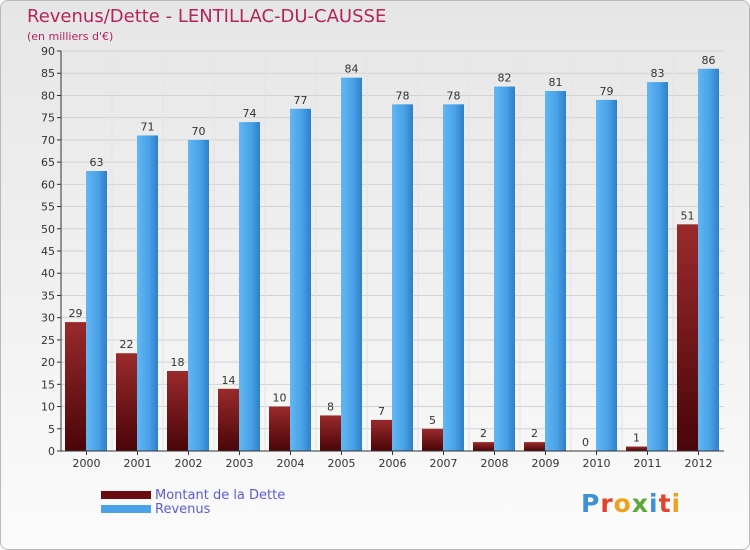  I want to click on data-label-debt-2012: 51, so click(688, 215).